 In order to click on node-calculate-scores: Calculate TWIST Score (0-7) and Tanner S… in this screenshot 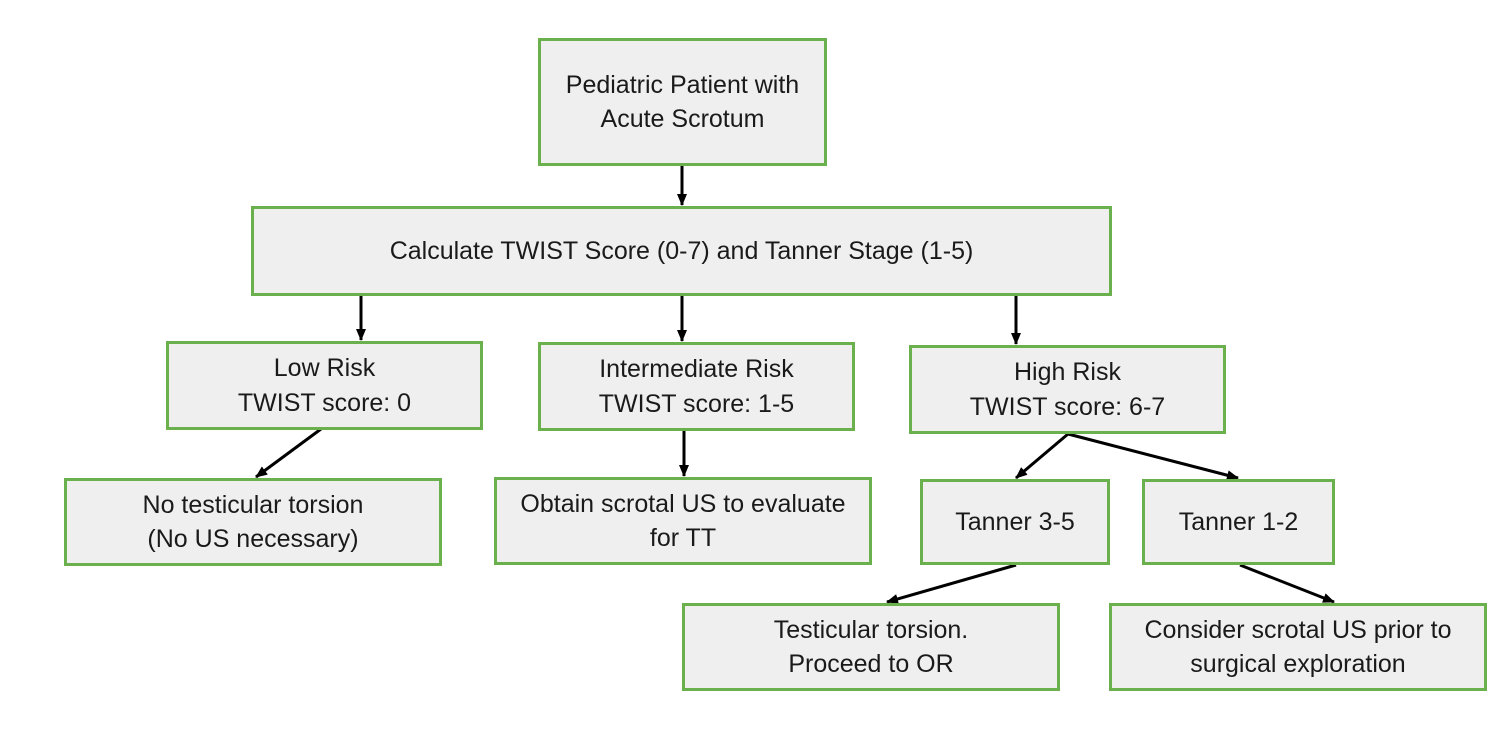, I will do `click(681, 251)`.